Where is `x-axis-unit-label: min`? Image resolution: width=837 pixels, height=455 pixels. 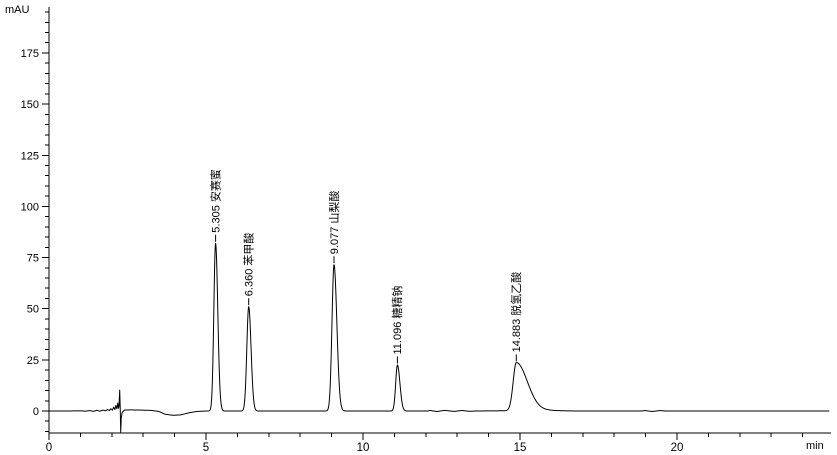
x-axis-unit-label: min is located at coordinates (815, 446).